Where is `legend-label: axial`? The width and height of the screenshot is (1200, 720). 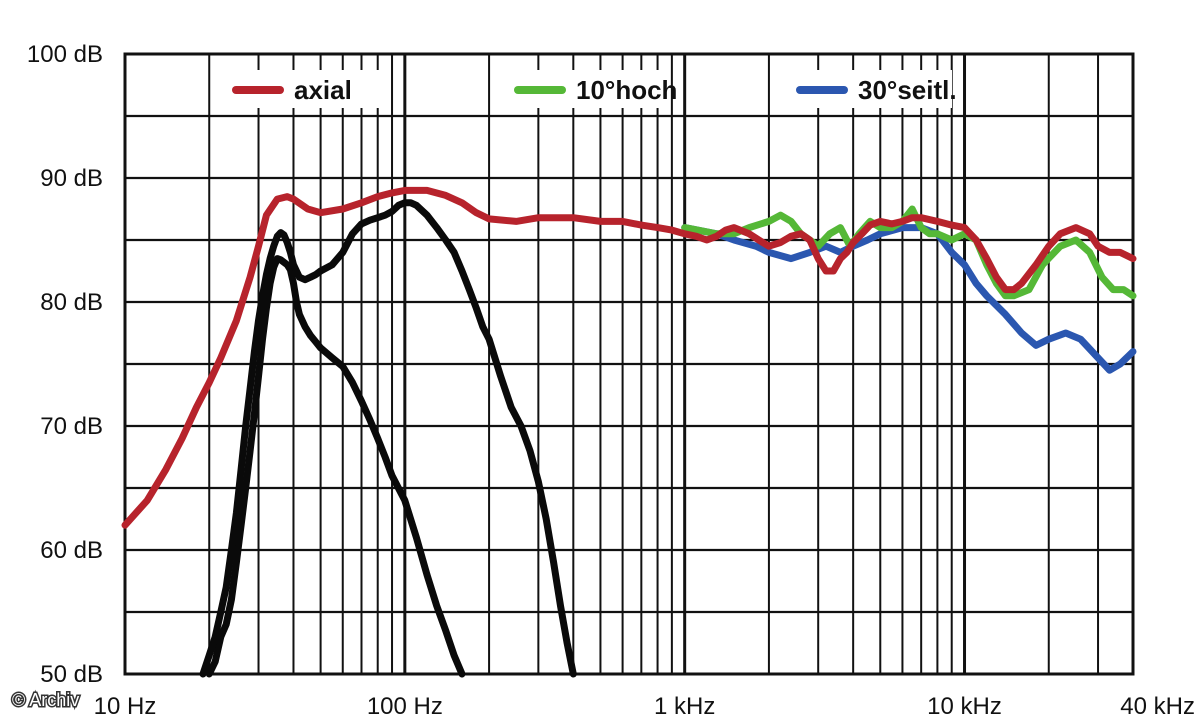
legend-label: axial is located at coordinates (323, 90).